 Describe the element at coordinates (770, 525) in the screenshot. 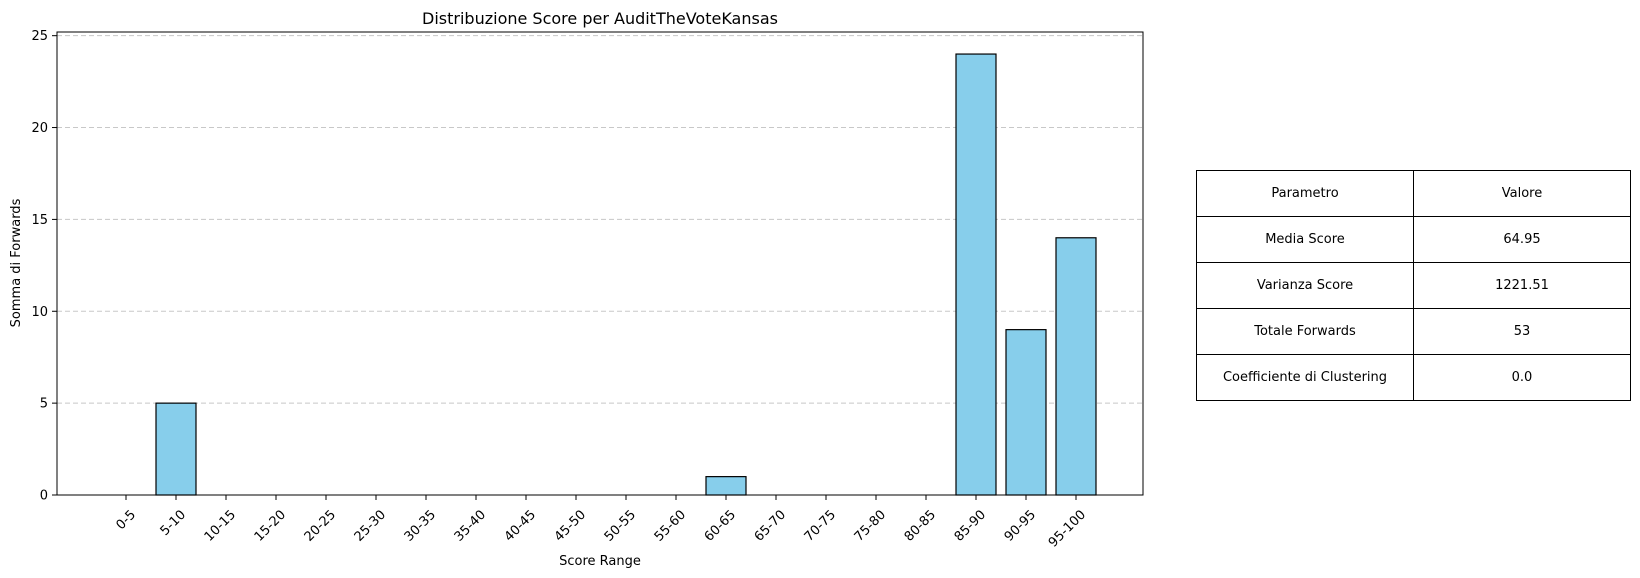

I see `x-tick-label: 65-70` at that location.